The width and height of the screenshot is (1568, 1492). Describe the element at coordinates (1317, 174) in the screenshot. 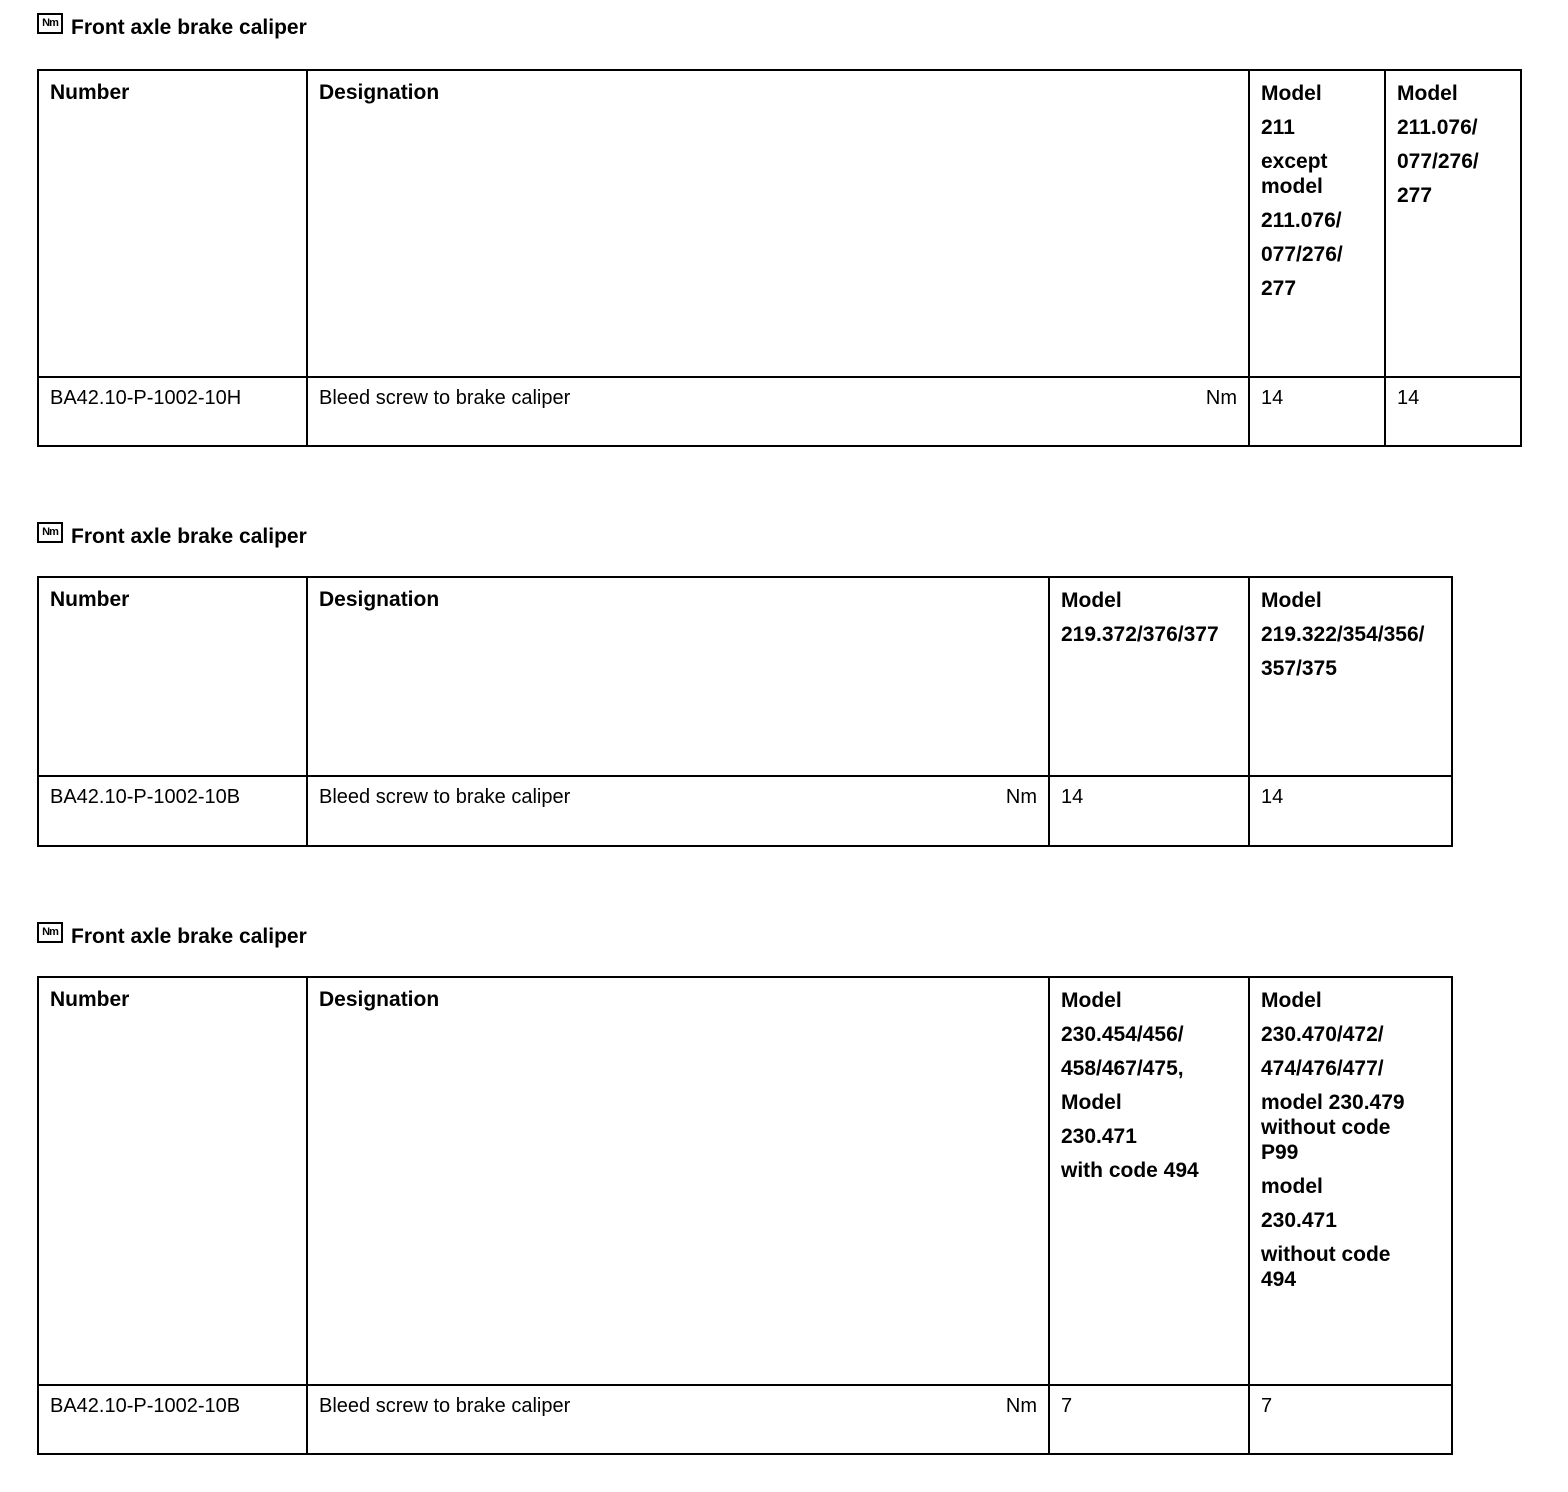

I see `model-paragraph: except model` at that location.